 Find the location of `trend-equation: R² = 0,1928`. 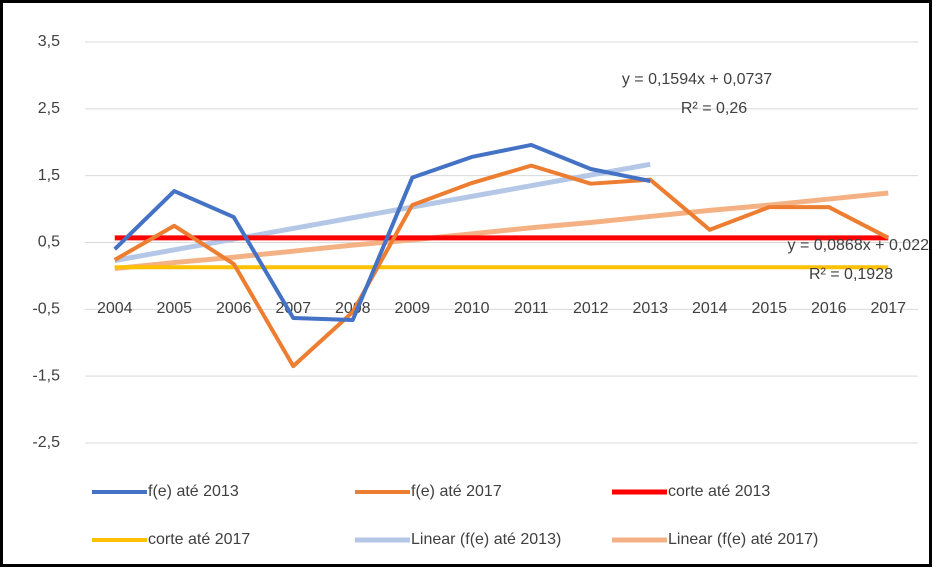

trend-equation: R² = 0,1928 is located at coordinates (851, 274).